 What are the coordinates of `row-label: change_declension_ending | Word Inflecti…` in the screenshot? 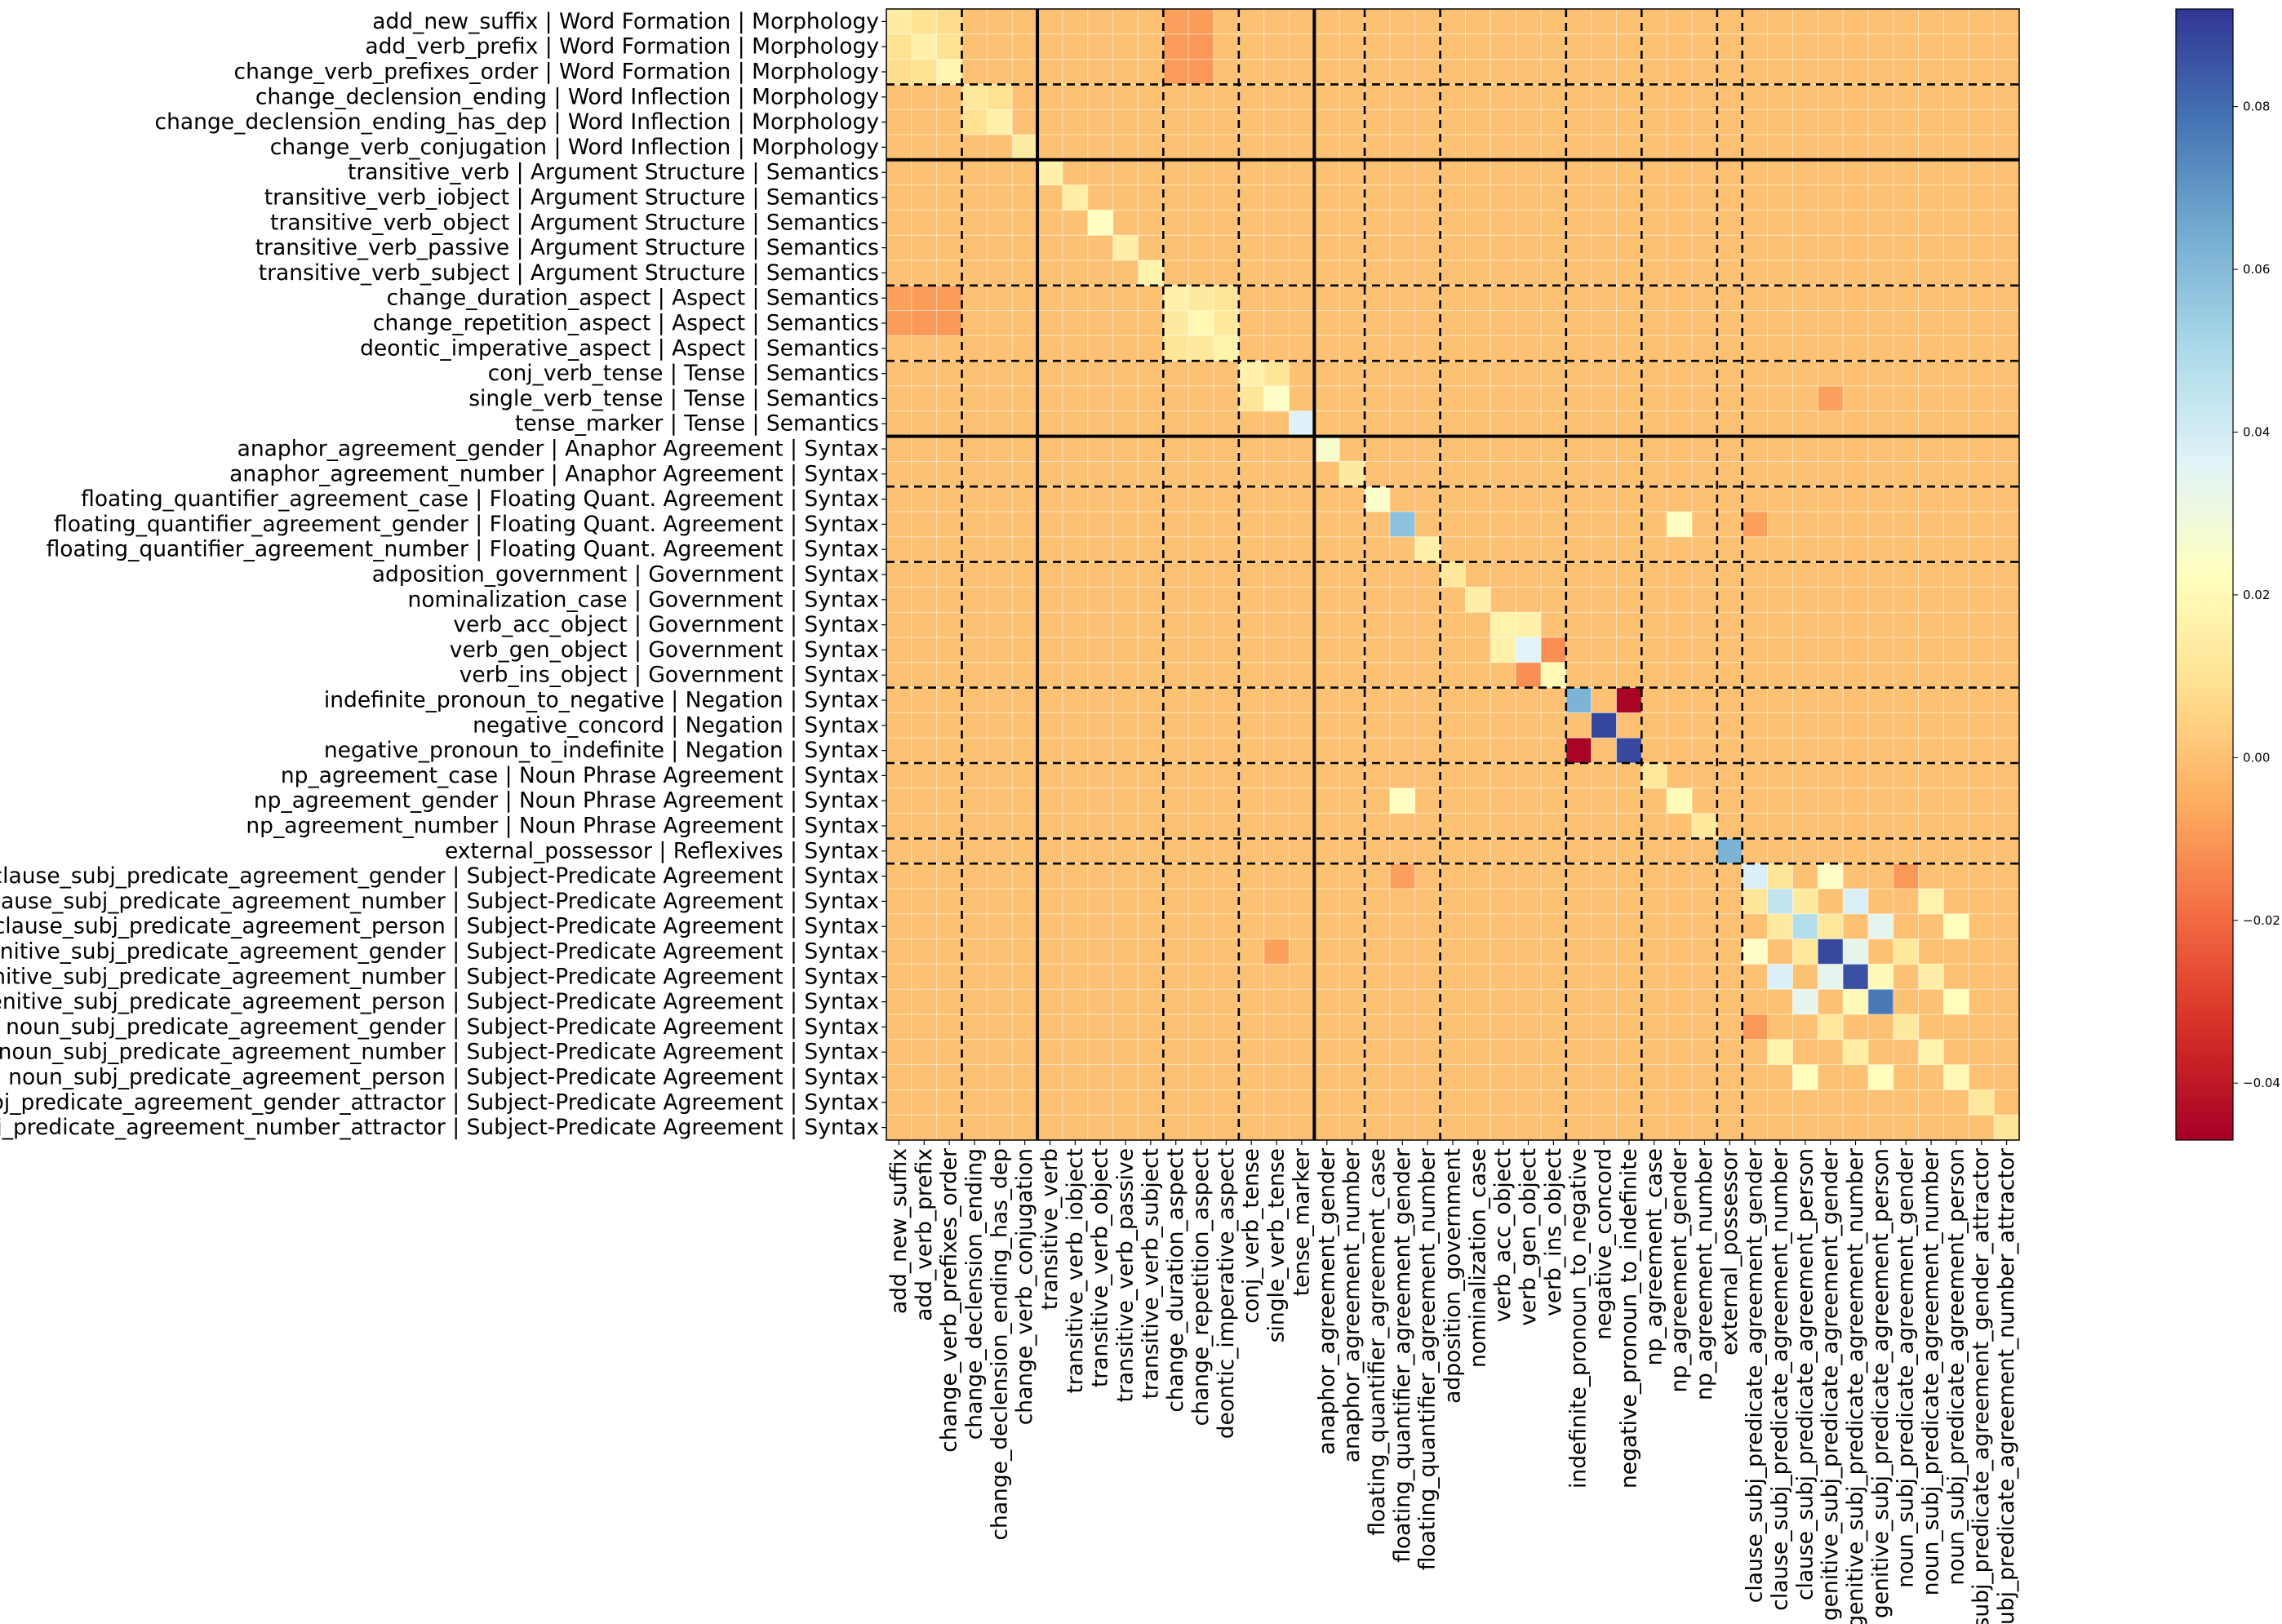 It's located at (567, 96).